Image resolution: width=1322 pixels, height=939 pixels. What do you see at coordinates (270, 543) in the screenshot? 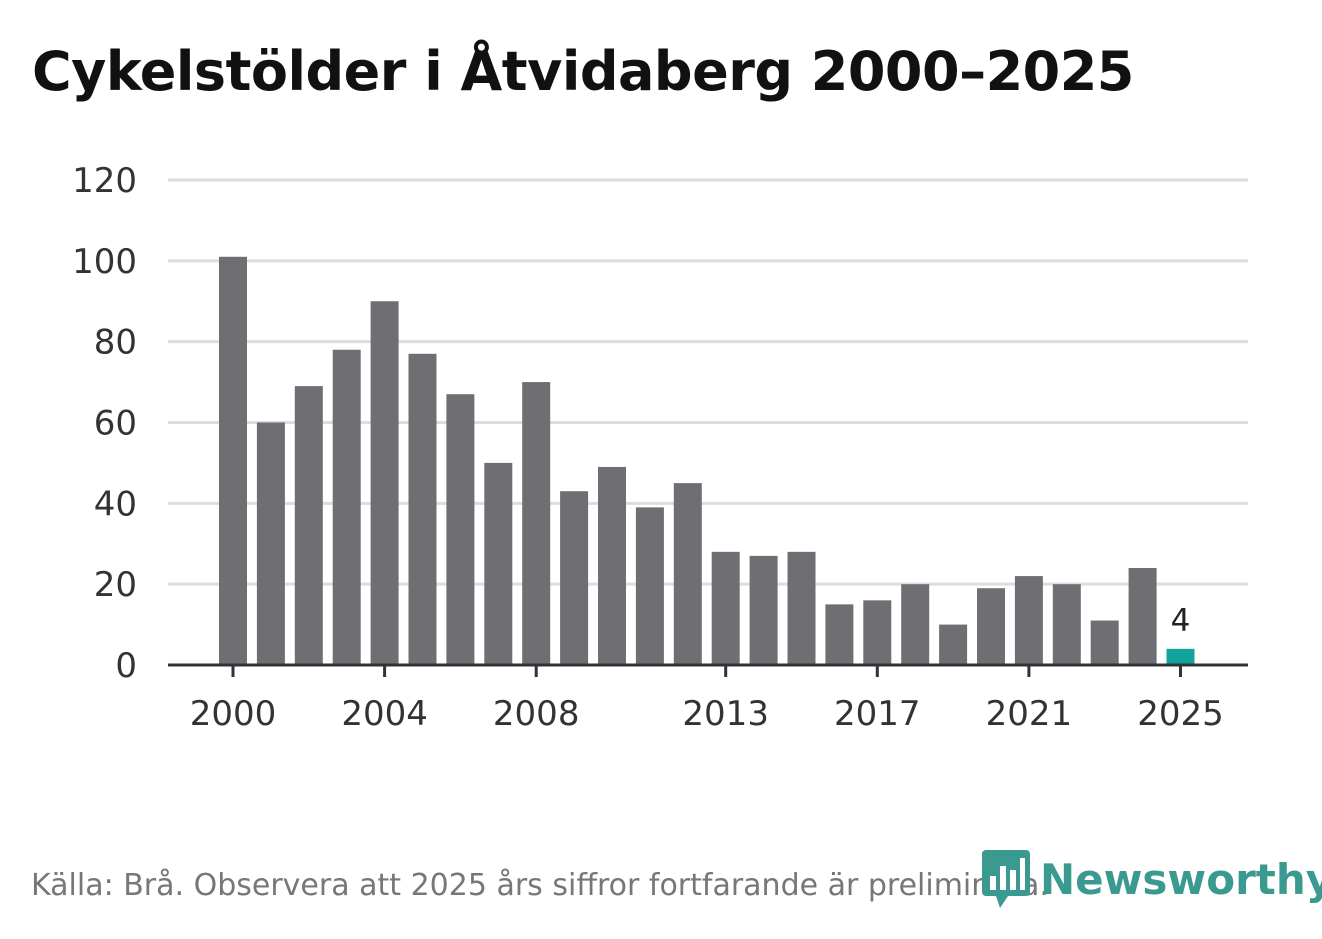
I see `bar-2001` at bounding box center [270, 543].